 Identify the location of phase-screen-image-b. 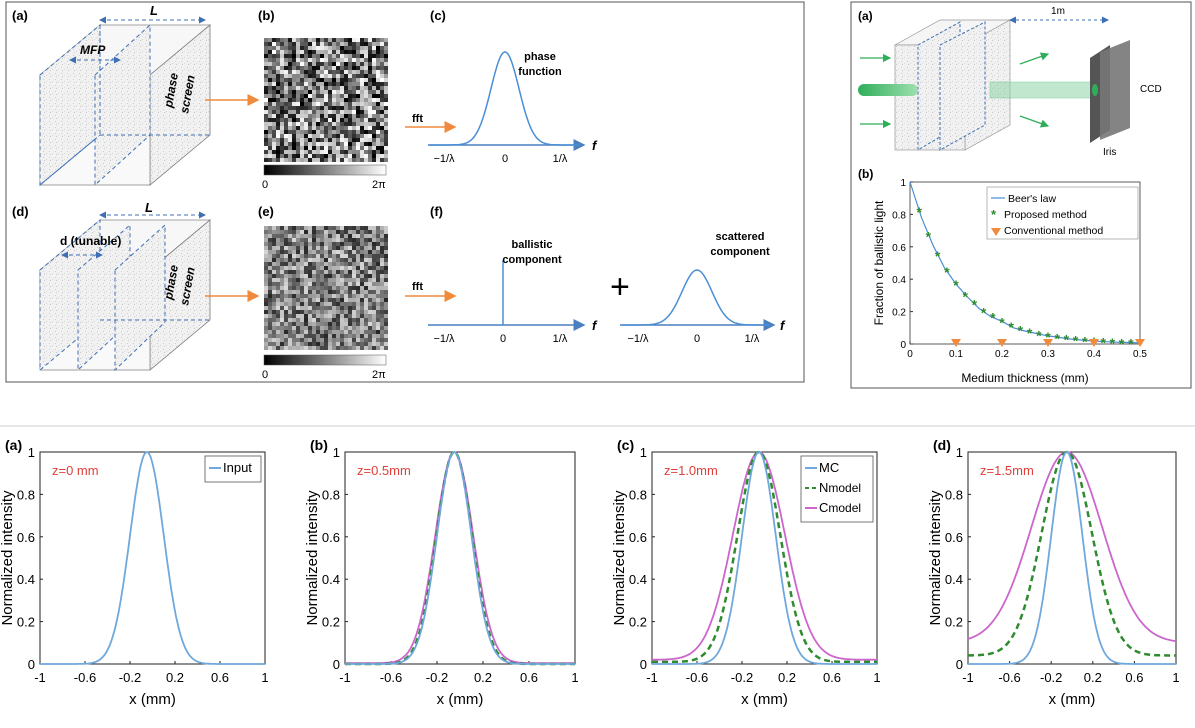
(326, 100).